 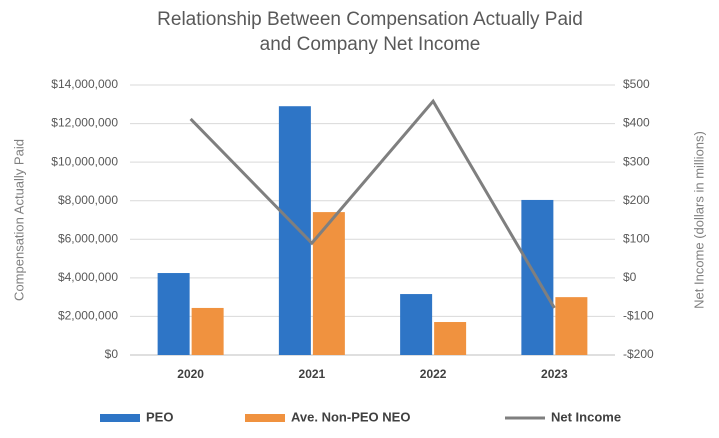 I want to click on y2-tick-label: -$100, so click(x=638, y=316).